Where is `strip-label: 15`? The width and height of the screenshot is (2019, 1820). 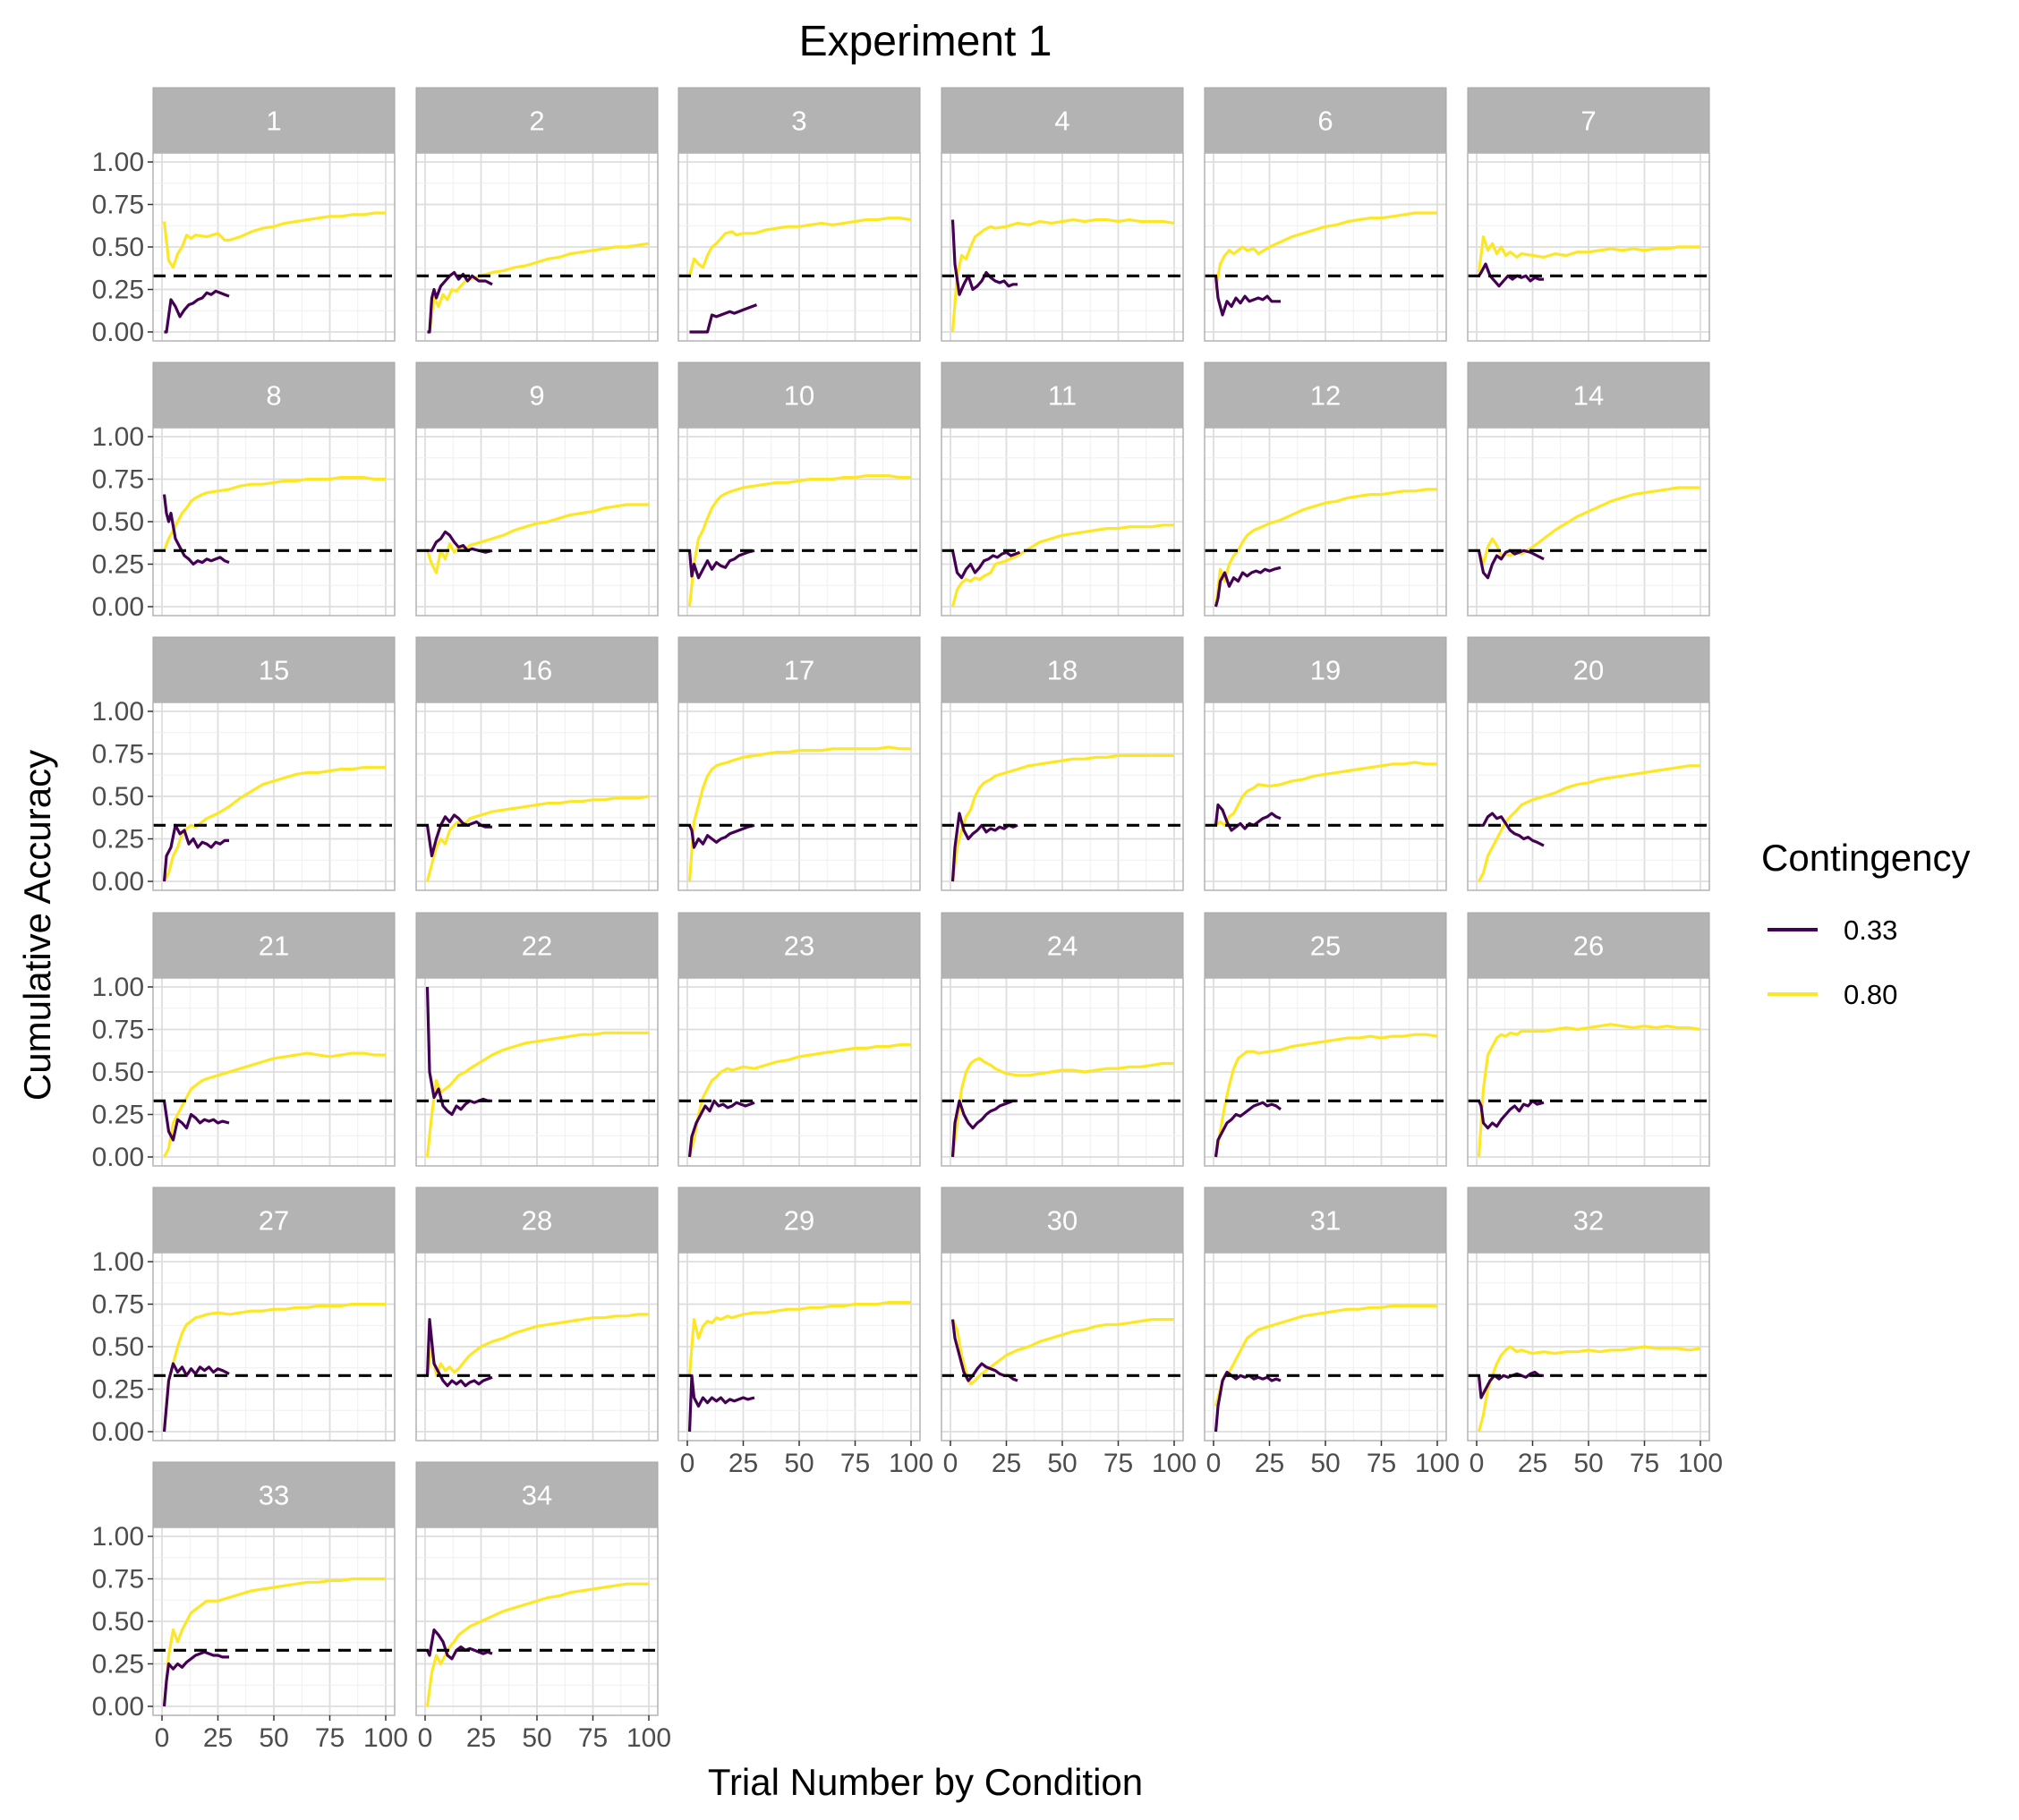
strip-label: 15 is located at coordinates (274, 671).